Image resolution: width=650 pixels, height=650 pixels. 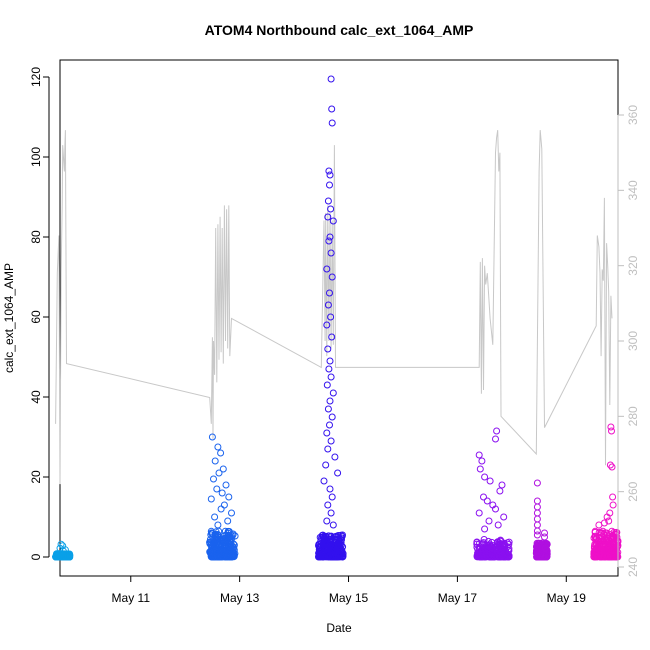 I want to click on y-tick-label: 40, so click(x=36, y=397).